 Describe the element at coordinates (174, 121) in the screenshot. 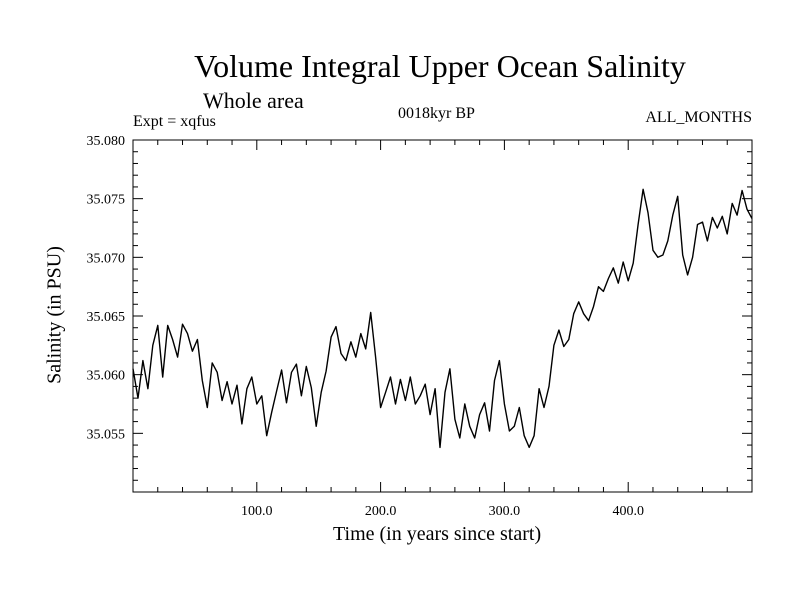

I see `experiment-label: Expt = xqfus` at that location.